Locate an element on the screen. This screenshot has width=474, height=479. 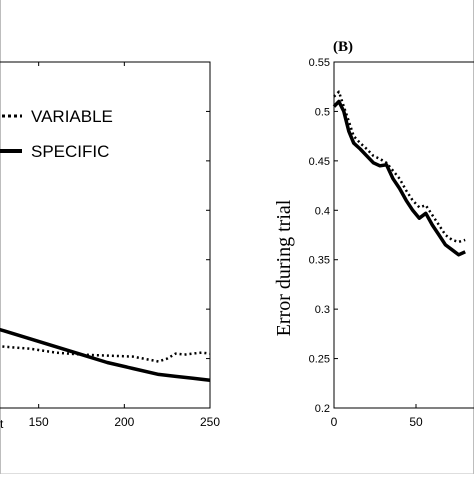
panel-b-y-axis-label: Error during trial is located at coordinates (284, 267).